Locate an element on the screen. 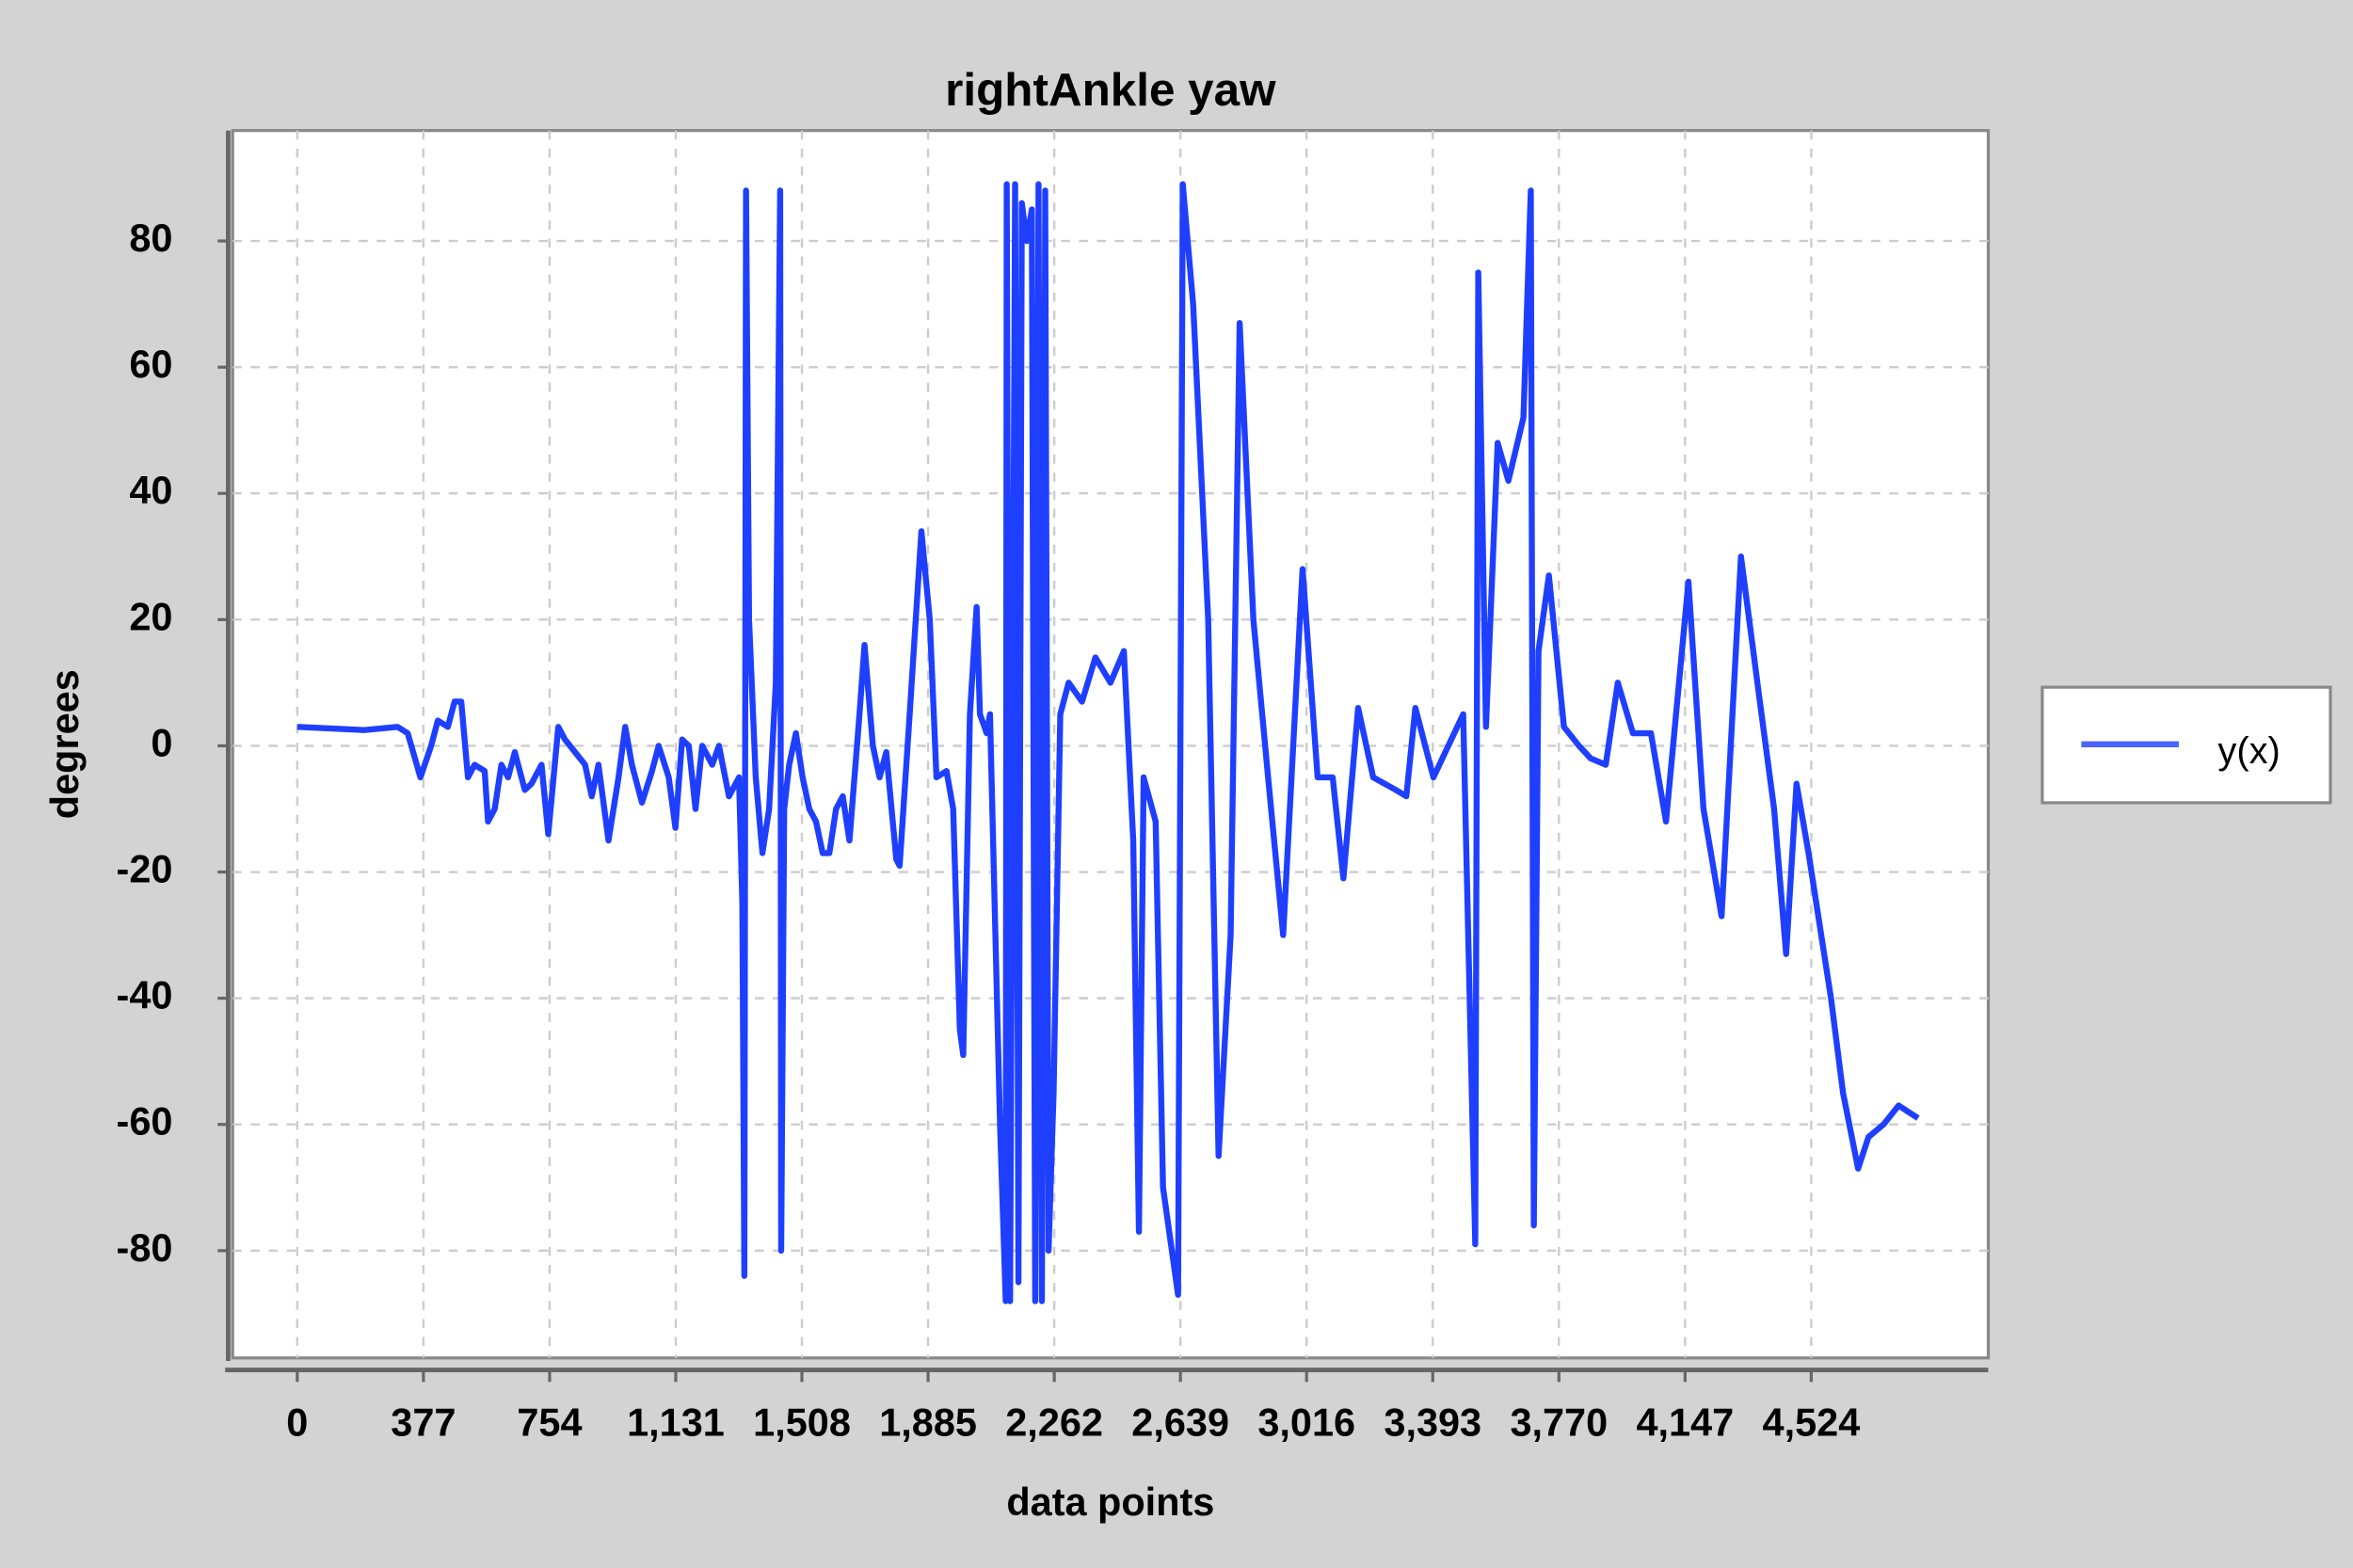 The width and height of the screenshot is (2353, 1568). x-tick-label: 1,508 is located at coordinates (802, 1422).